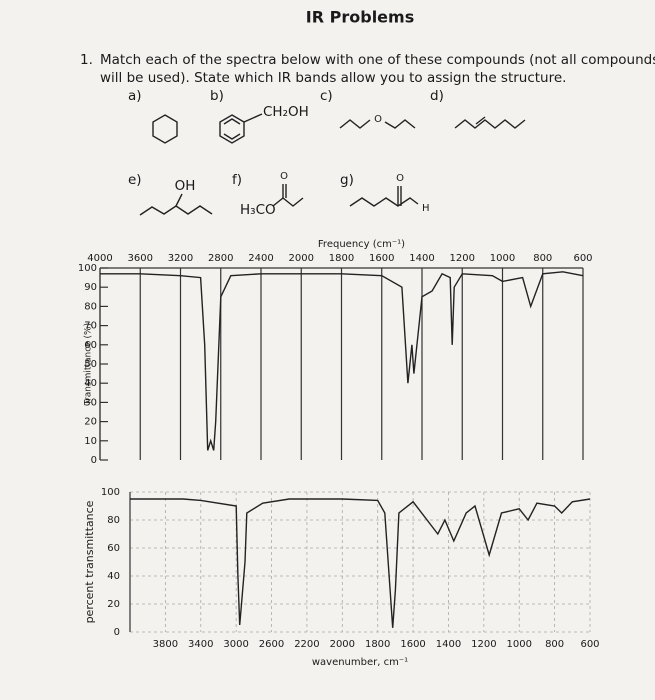  What do you see at coordinates (89, 561) in the screenshot?
I see `y-axis-label: percent transmittance` at bounding box center [89, 561].